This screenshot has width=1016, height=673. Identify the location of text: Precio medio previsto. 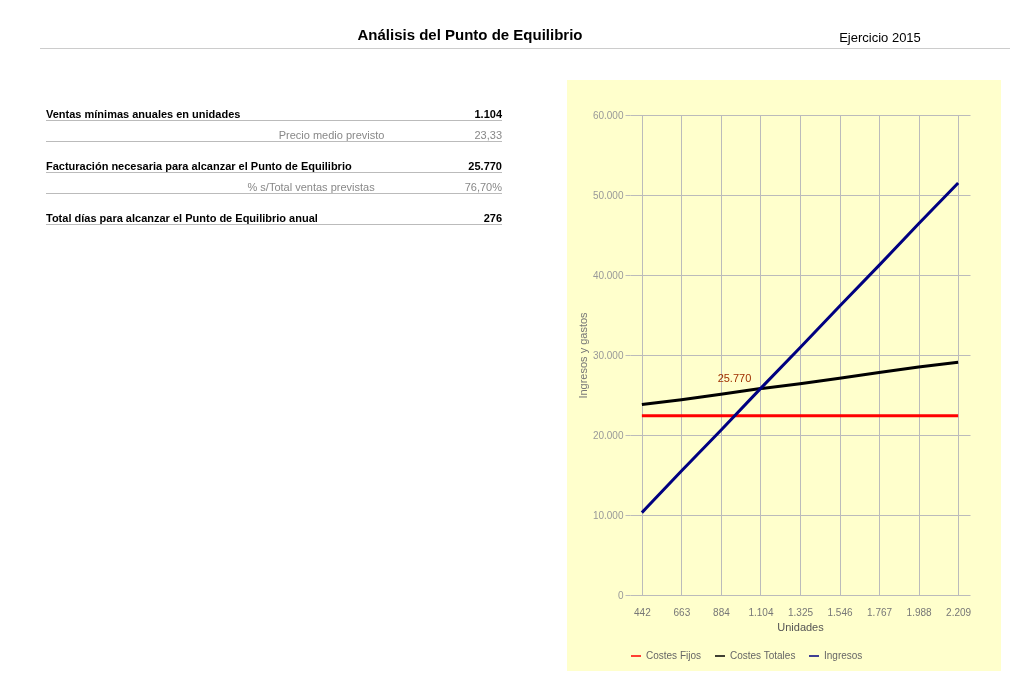
(331, 135).